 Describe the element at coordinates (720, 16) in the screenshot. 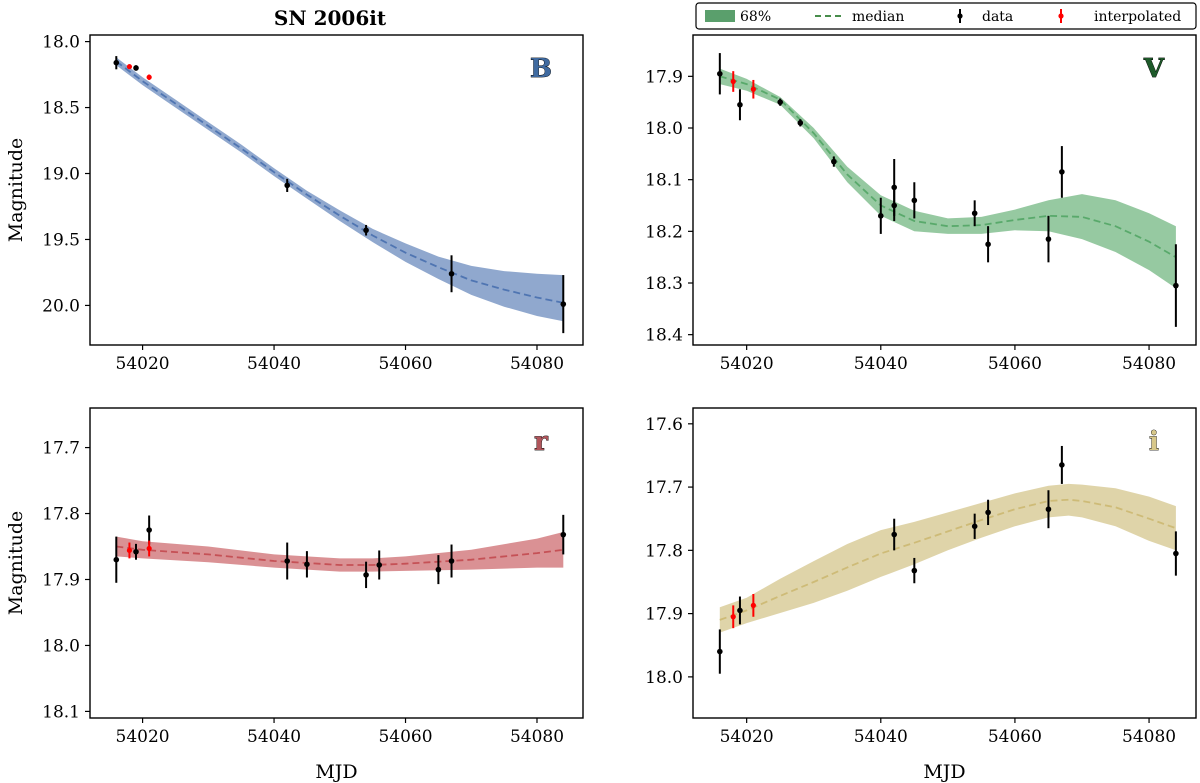

I see `legend-swatch-band` at that location.